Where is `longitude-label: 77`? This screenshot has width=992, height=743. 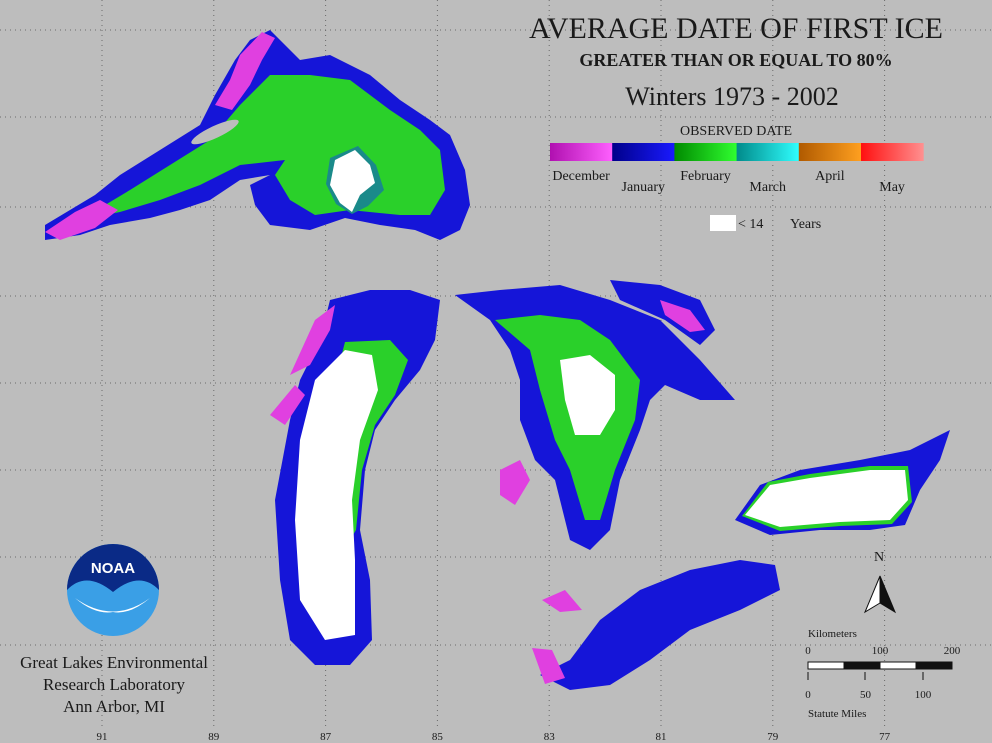
longitude-label: 77 is located at coordinates (885, 737).